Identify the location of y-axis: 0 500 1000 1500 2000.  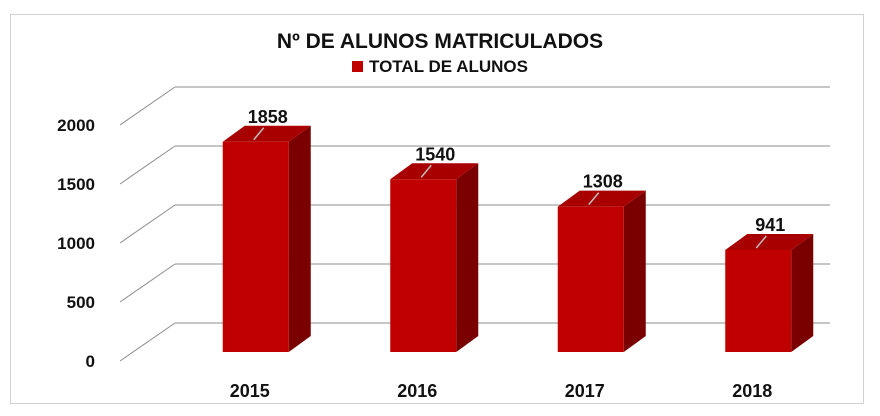
(76, 243).